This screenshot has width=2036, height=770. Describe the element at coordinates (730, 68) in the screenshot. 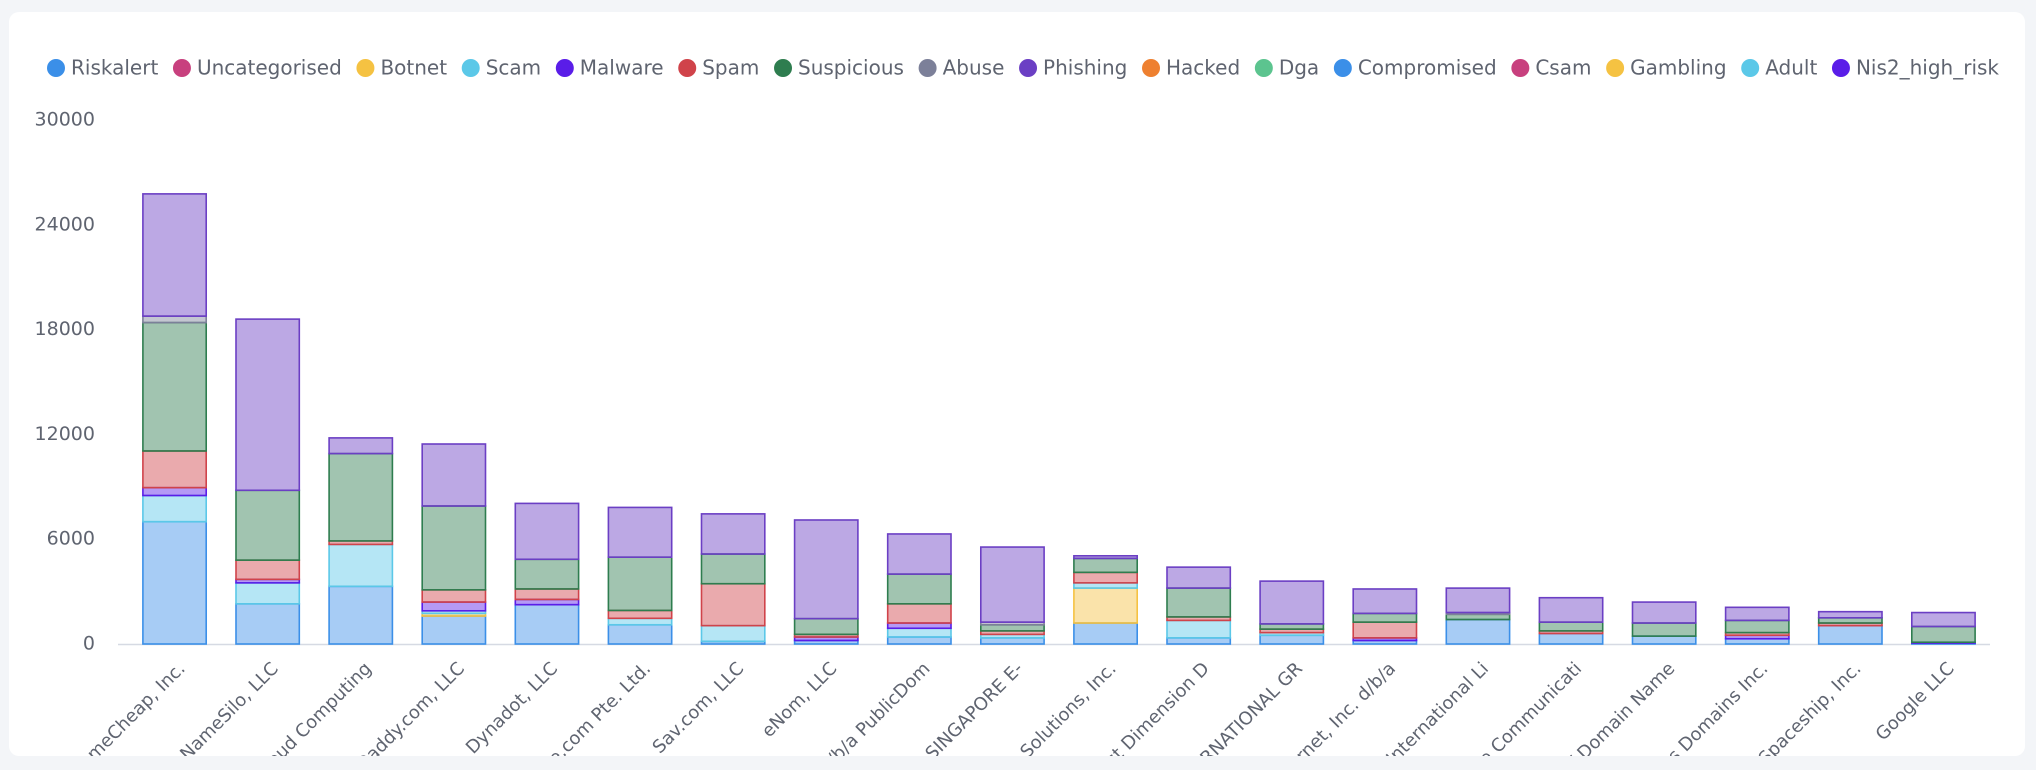

I see `legend-label: Spam` at that location.